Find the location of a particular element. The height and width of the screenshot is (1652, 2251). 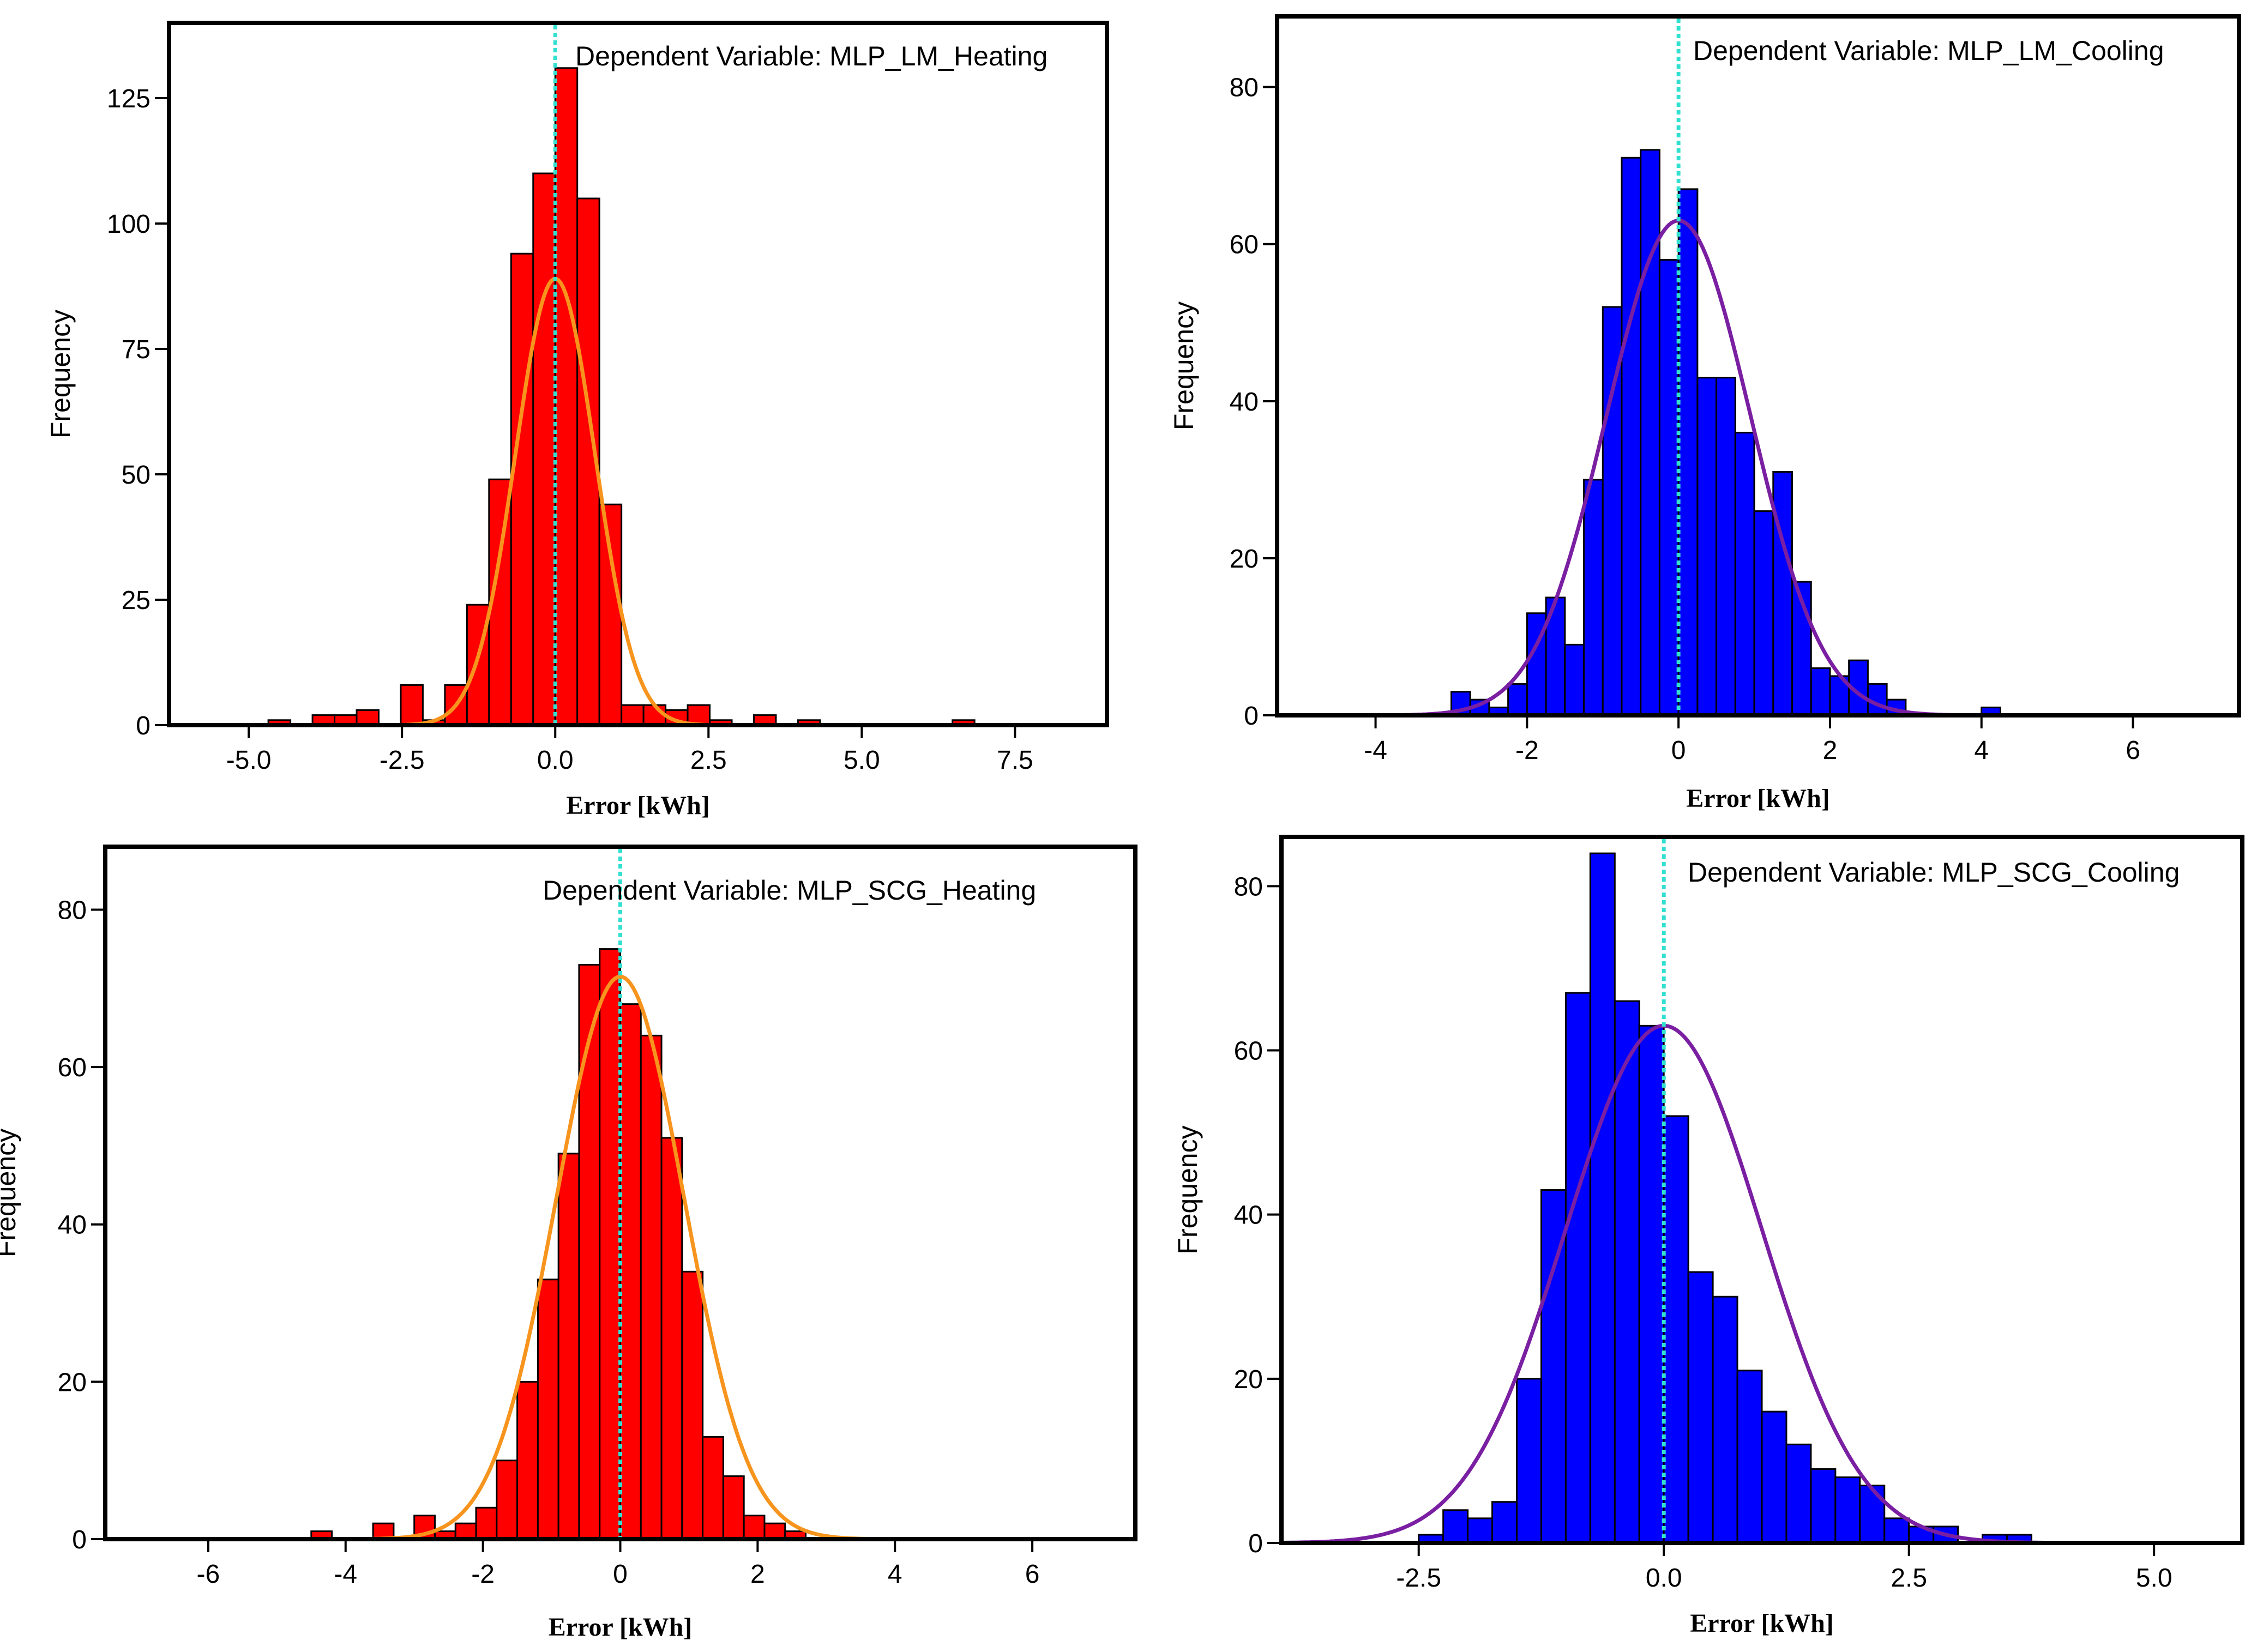

x-tick-label: 2 is located at coordinates (1830, 750).